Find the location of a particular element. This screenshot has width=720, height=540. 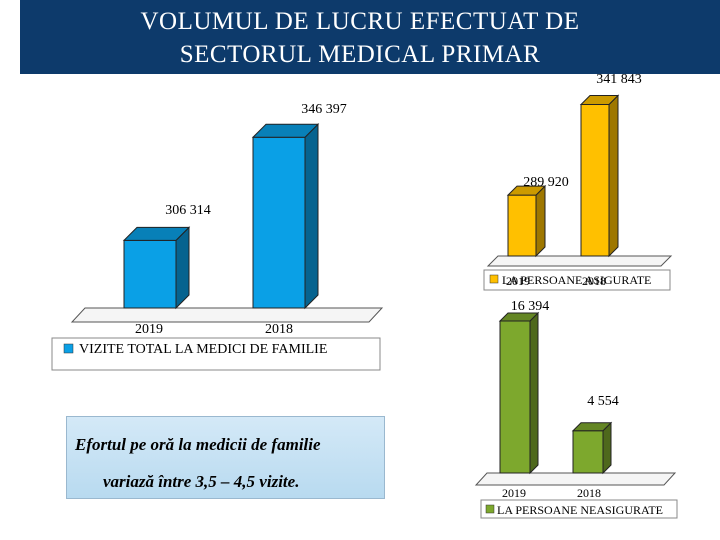

insured-bar-2018-top is located at coordinates (599, 100).